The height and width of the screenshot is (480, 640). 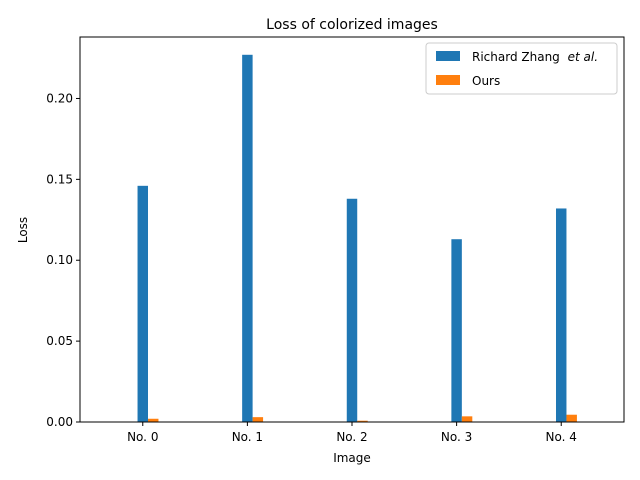 I want to click on y-axis: 0.00 0.05 0.10 0.15 0.20, so click(x=63, y=260).